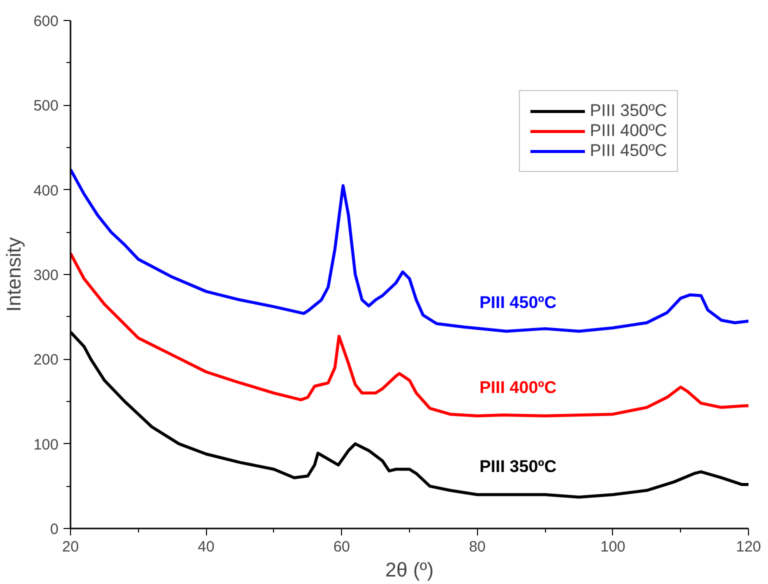  What do you see at coordinates (14, 274) in the screenshot?
I see `y-axis-title: Intensity` at bounding box center [14, 274].